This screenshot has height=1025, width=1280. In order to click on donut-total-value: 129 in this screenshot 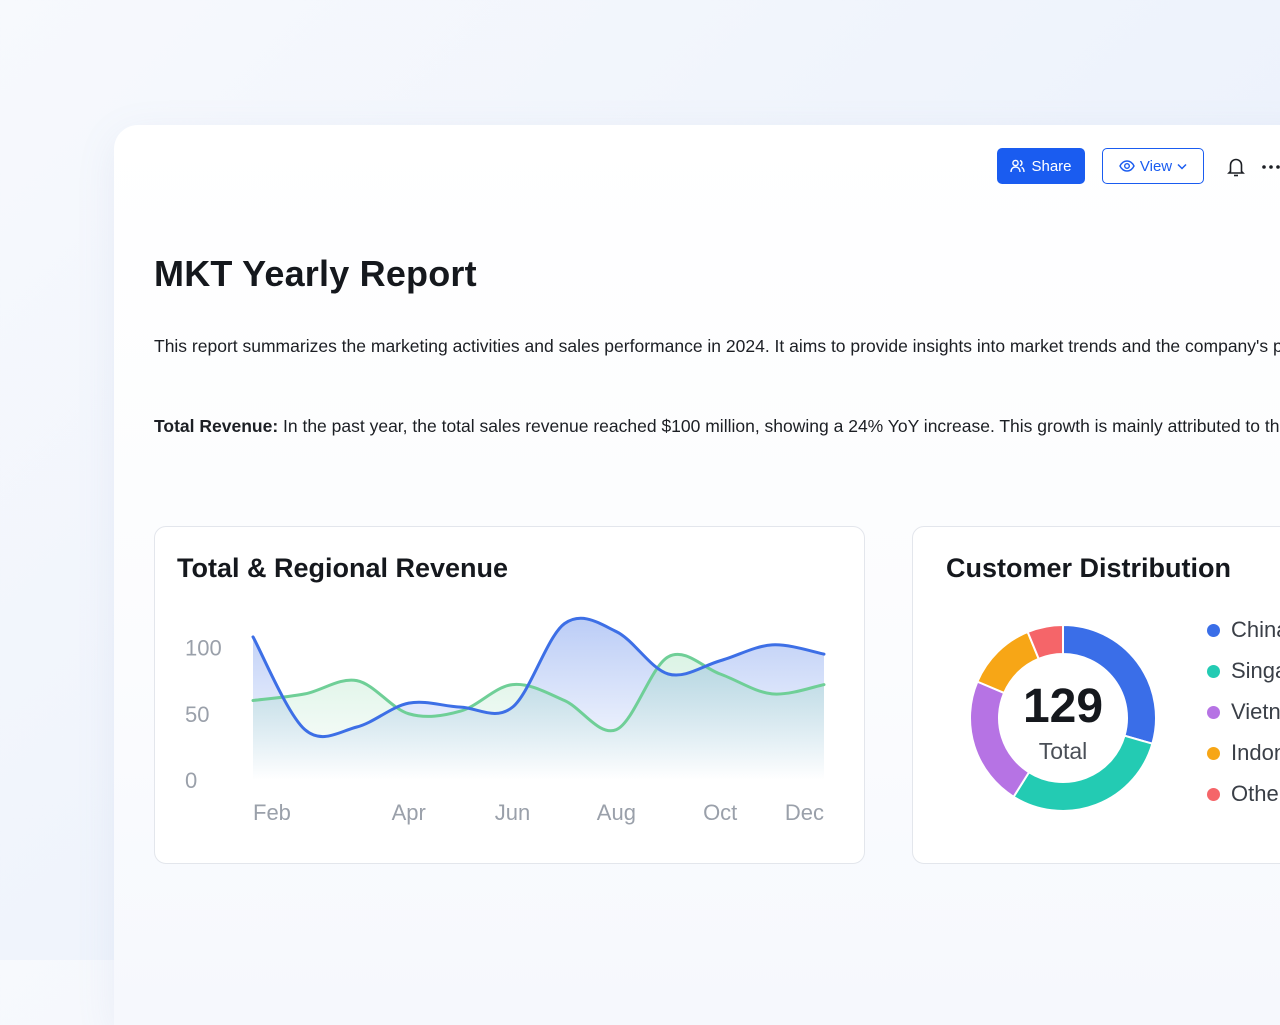, I will do `click(1063, 706)`.